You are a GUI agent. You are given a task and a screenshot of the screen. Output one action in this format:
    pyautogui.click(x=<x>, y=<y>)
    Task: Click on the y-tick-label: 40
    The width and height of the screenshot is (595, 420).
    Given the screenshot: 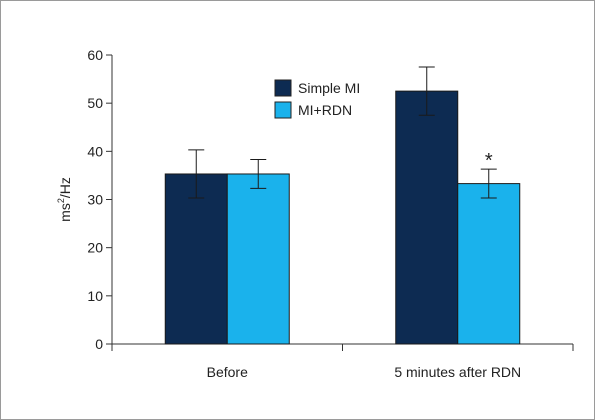 What is the action you would take?
    pyautogui.click(x=95, y=151)
    